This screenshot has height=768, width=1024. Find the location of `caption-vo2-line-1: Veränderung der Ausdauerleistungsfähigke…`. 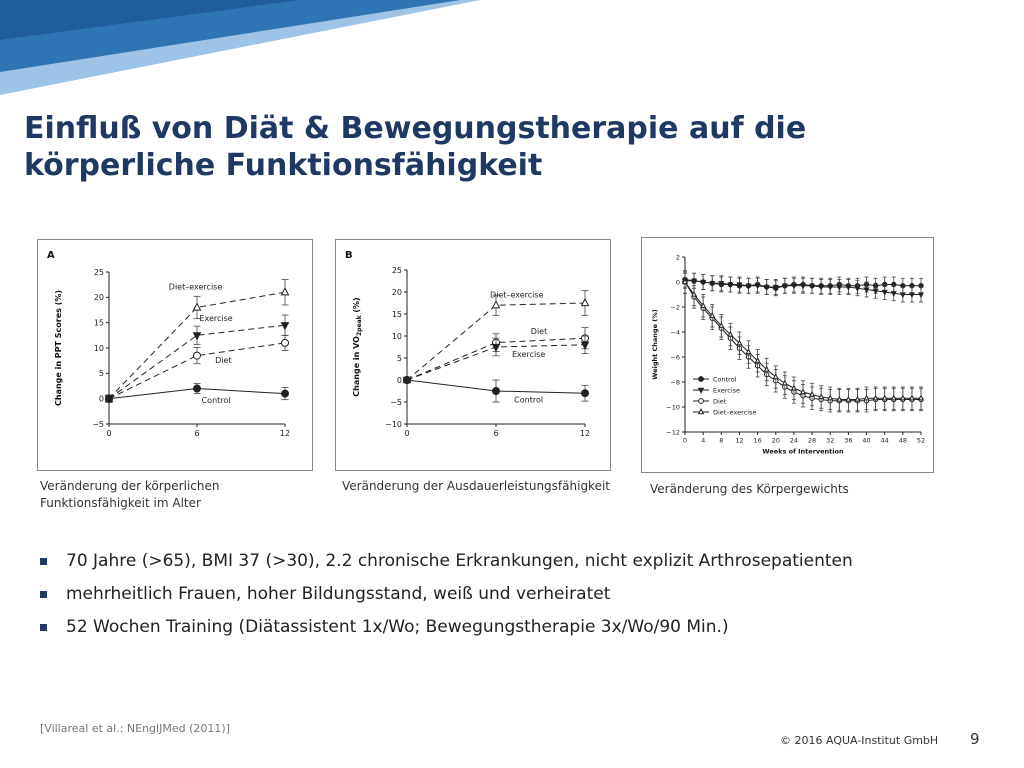

caption-vo2-line-1: Veränderung der Ausdauerleistungsfähigke… is located at coordinates (476, 486).